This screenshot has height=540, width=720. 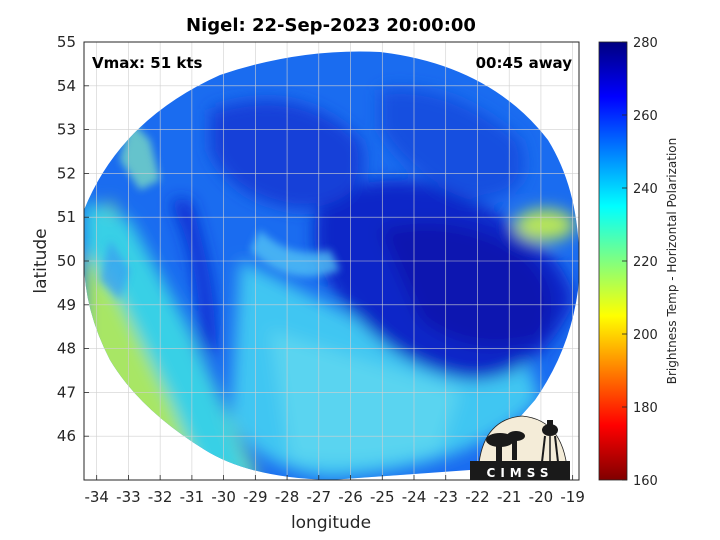 What do you see at coordinates (477, 497) in the screenshot?
I see `x-tick-label: -22` at bounding box center [477, 497].